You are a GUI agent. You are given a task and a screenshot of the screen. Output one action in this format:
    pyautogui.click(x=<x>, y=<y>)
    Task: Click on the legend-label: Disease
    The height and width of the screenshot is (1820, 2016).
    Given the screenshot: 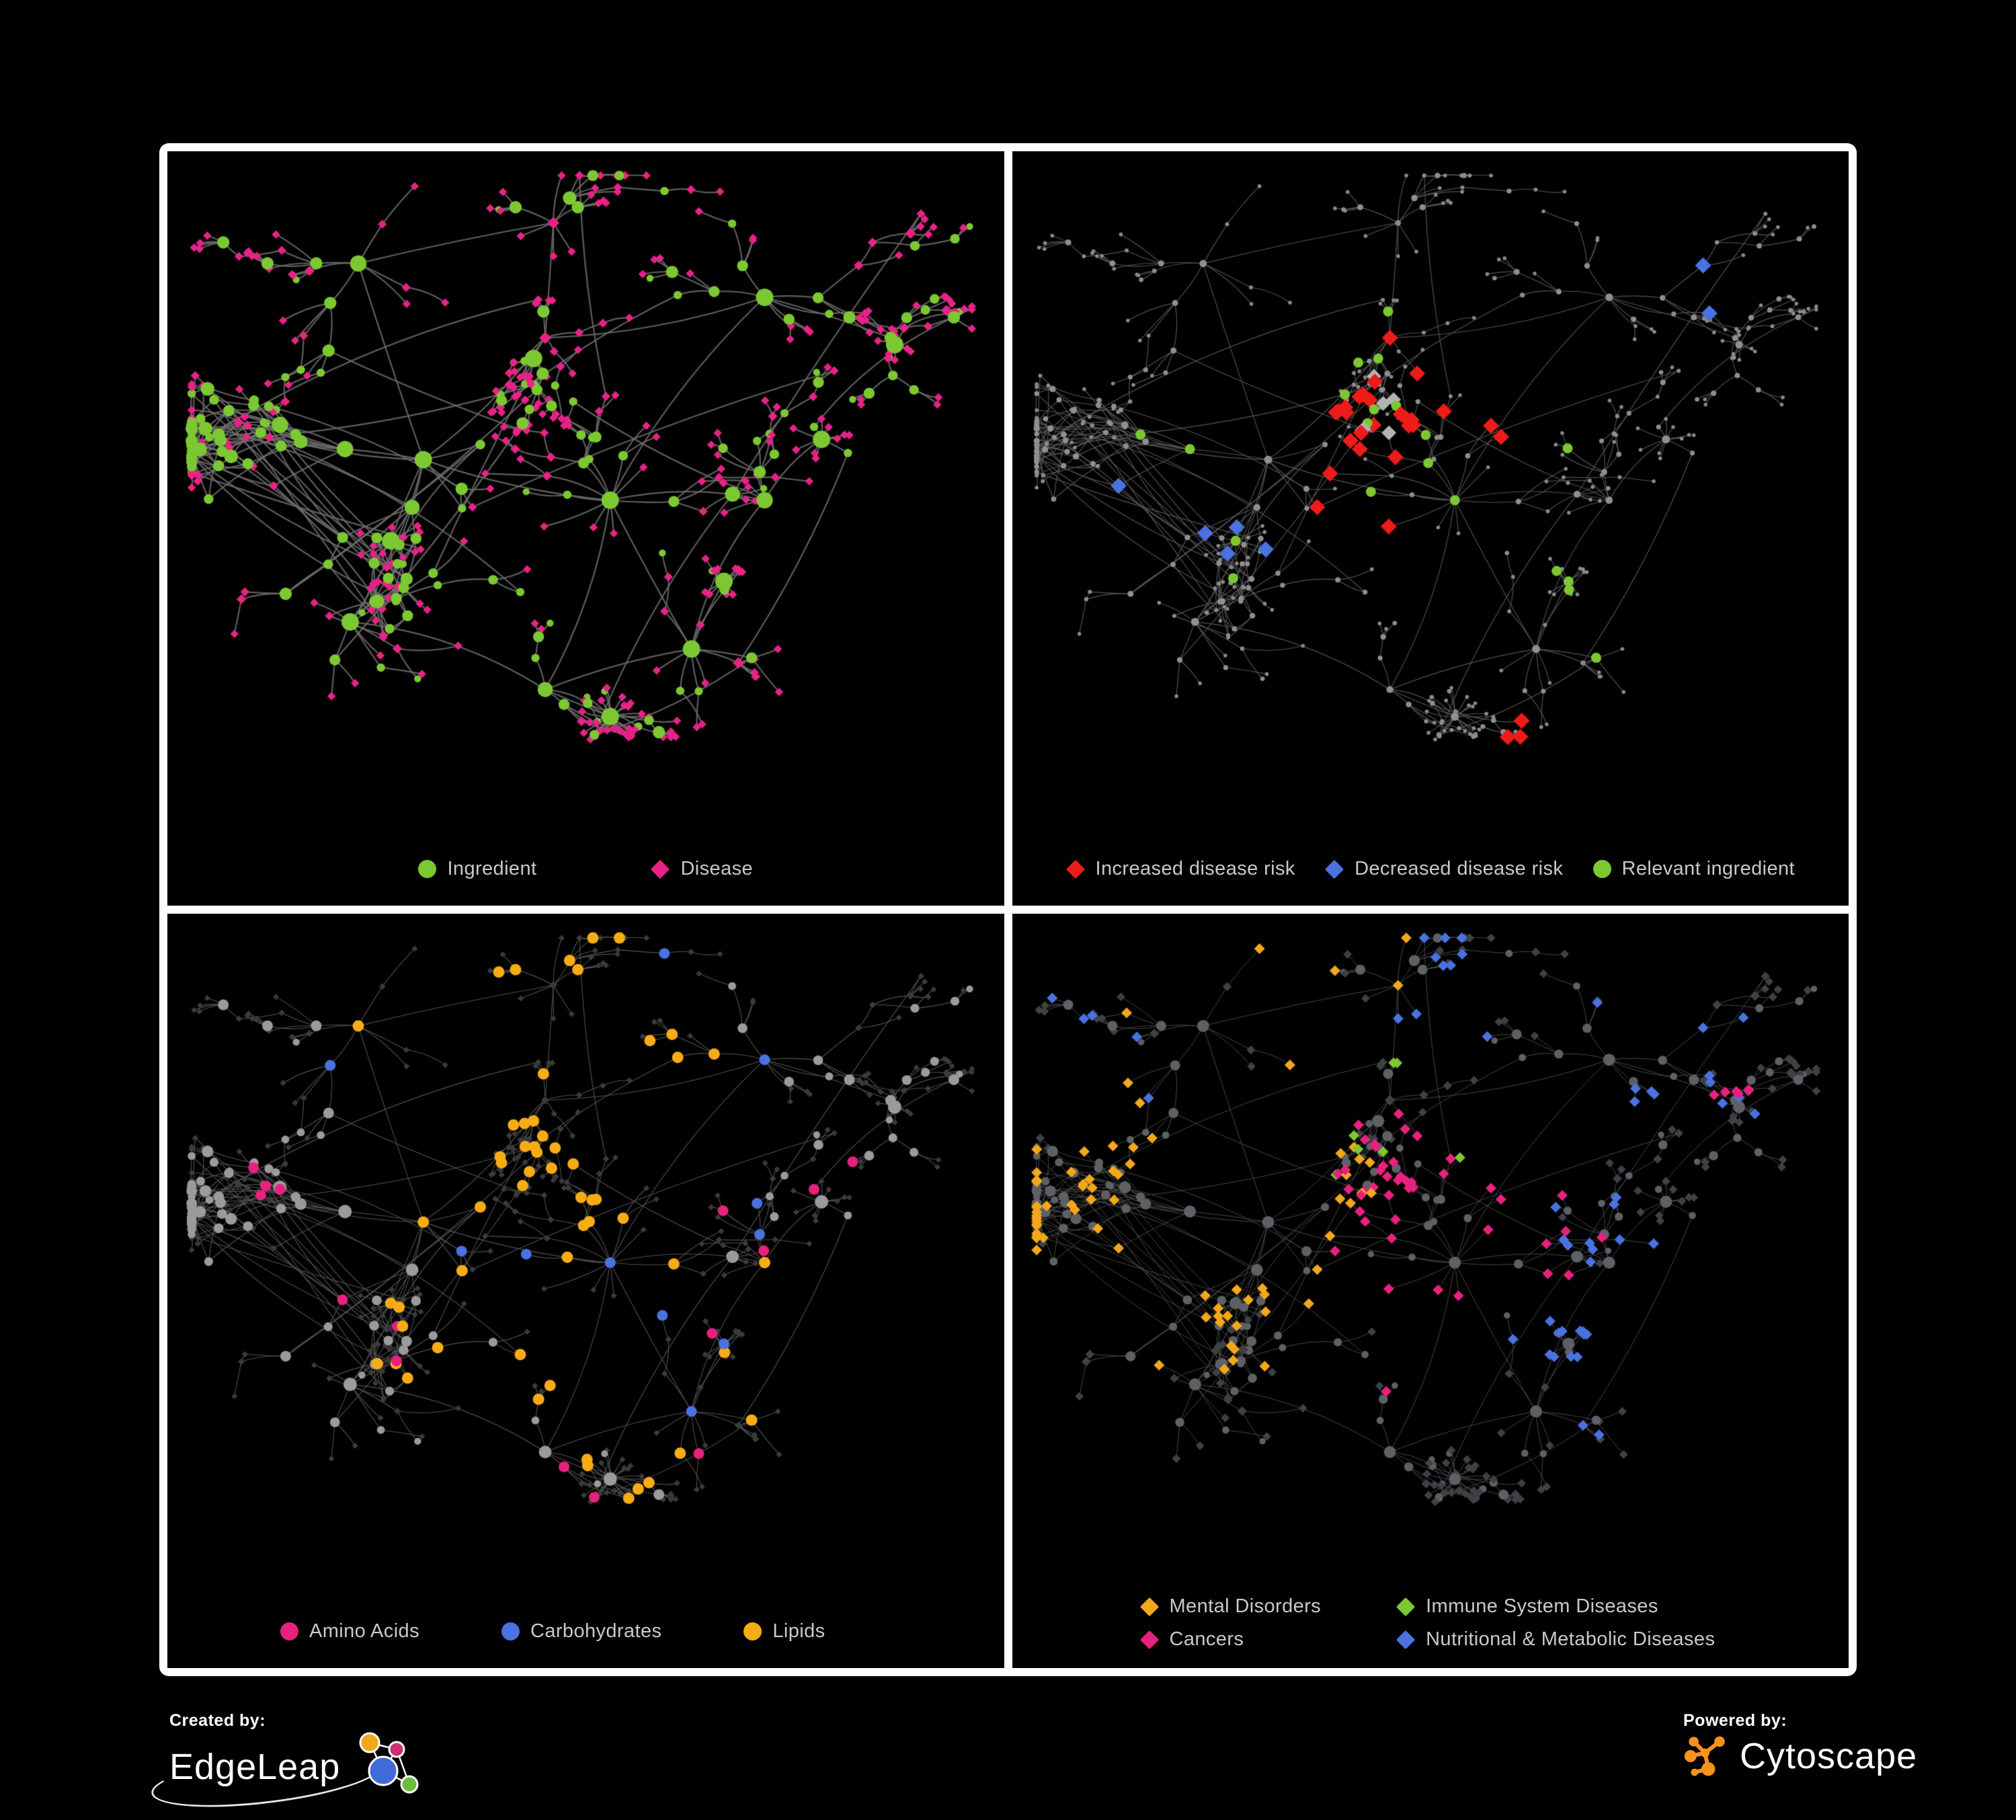 What is the action you would take?
    pyautogui.click(x=717, y=868)
    